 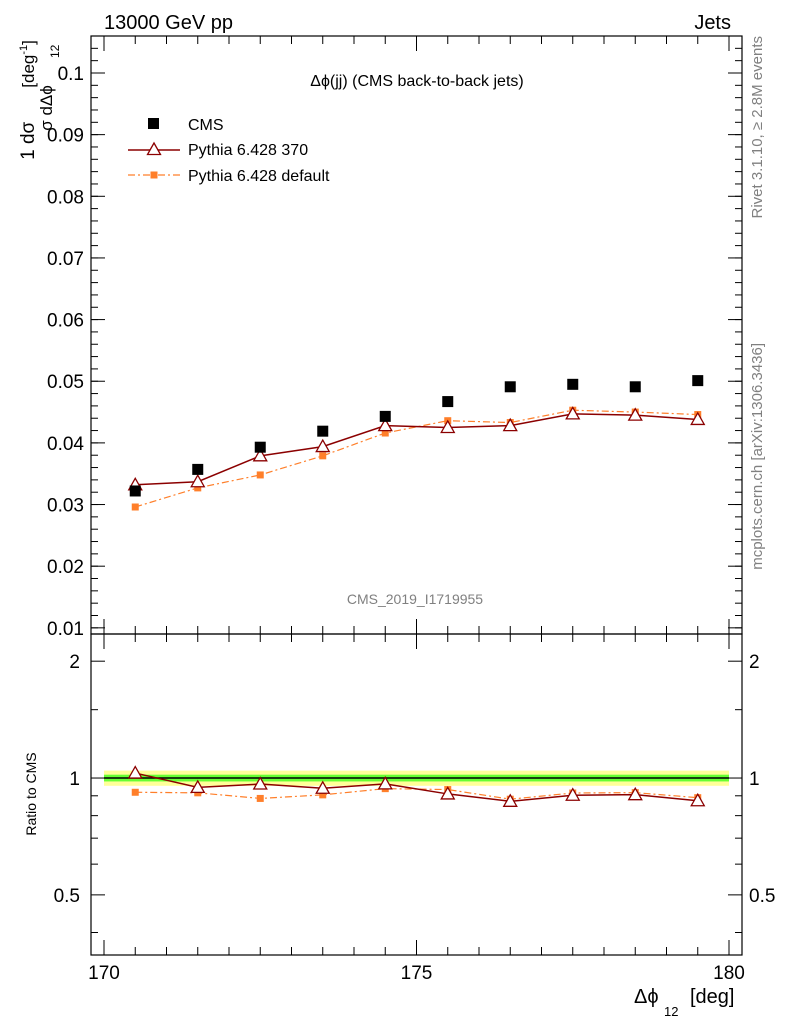 What do you see at coordinates (754, 662) in the screenshot?
I see `ratio-tick-label-right: 2` at bounding box center [754, 662].